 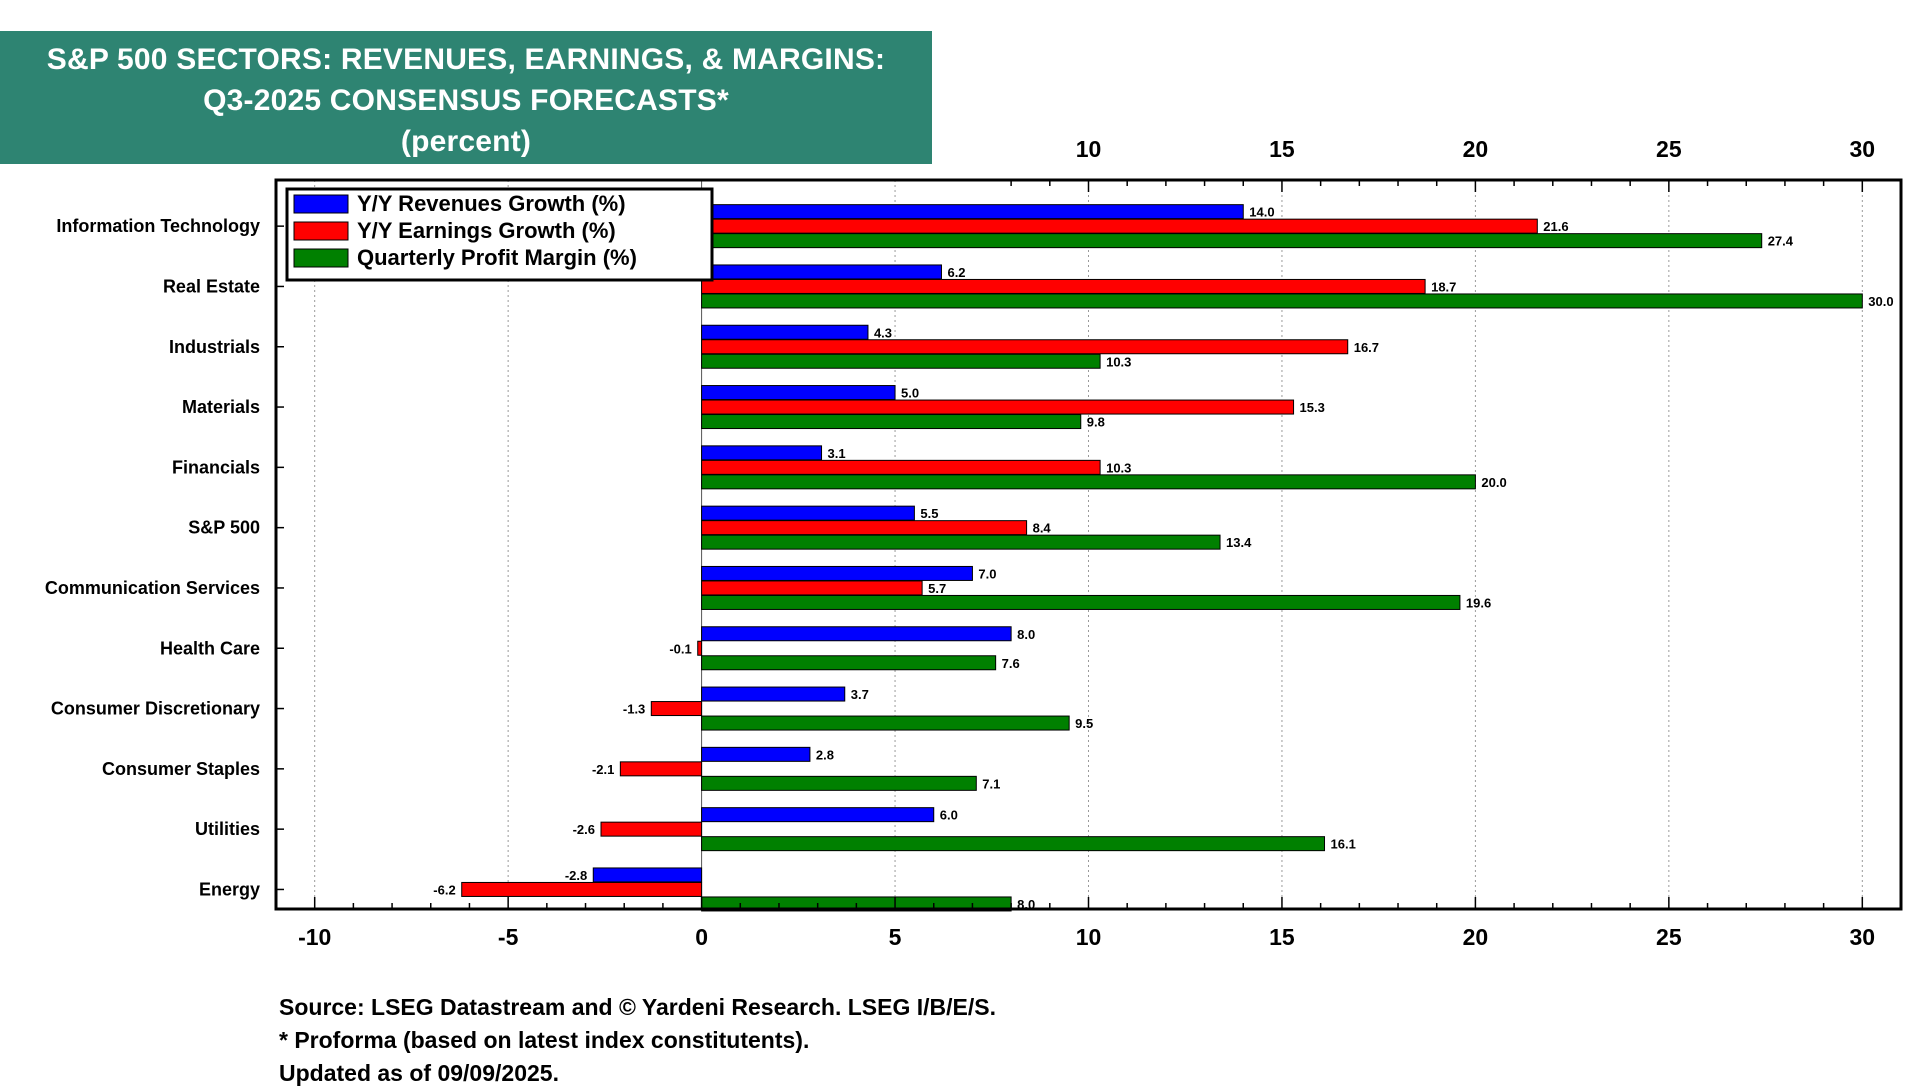 What do you see at coordinates (1282, 937) in the screenshot?
I see `x-tick-label: 15` at bounding box center [1282, 937].